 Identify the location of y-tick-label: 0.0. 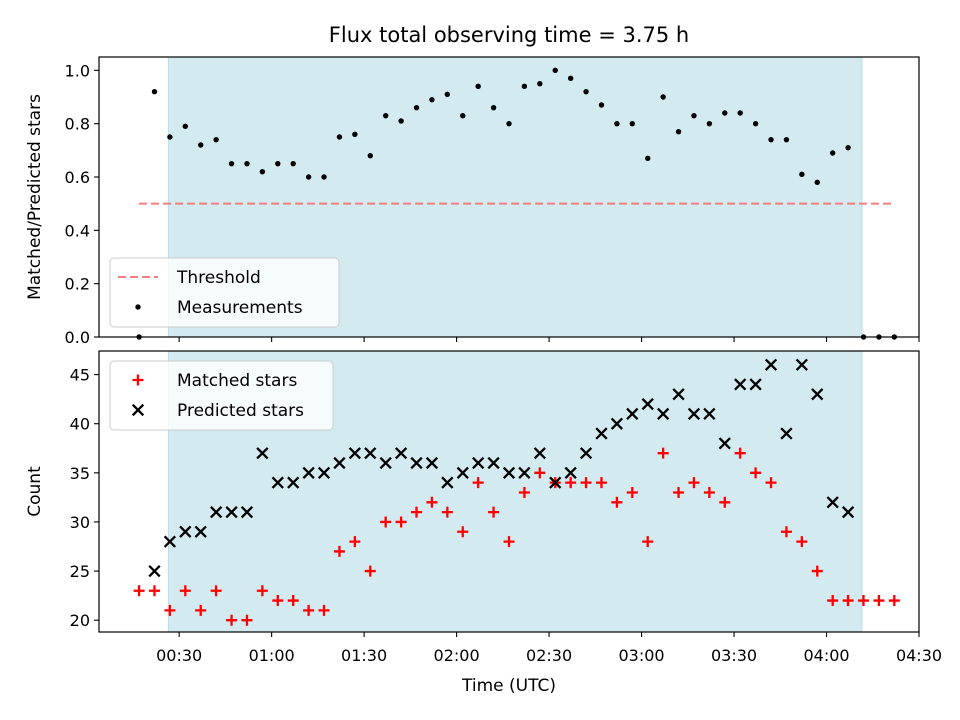
(77, 337).